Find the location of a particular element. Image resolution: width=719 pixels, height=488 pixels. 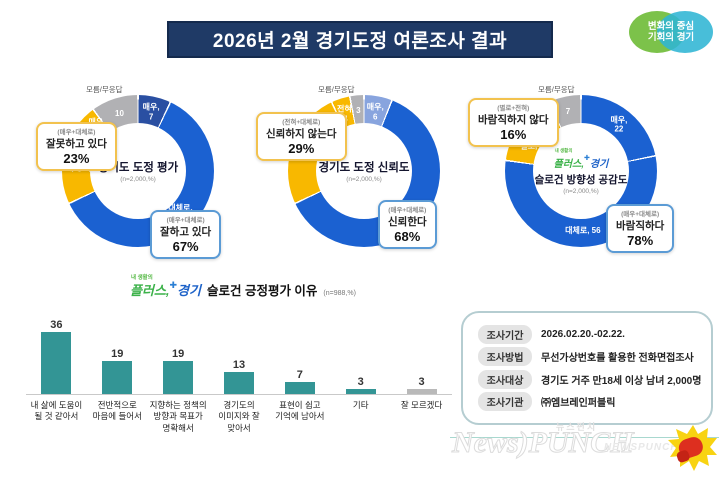

info-value: 경기도 거주 만18세 이상 남녀 2,000명 is located at coordinates (621, 381).